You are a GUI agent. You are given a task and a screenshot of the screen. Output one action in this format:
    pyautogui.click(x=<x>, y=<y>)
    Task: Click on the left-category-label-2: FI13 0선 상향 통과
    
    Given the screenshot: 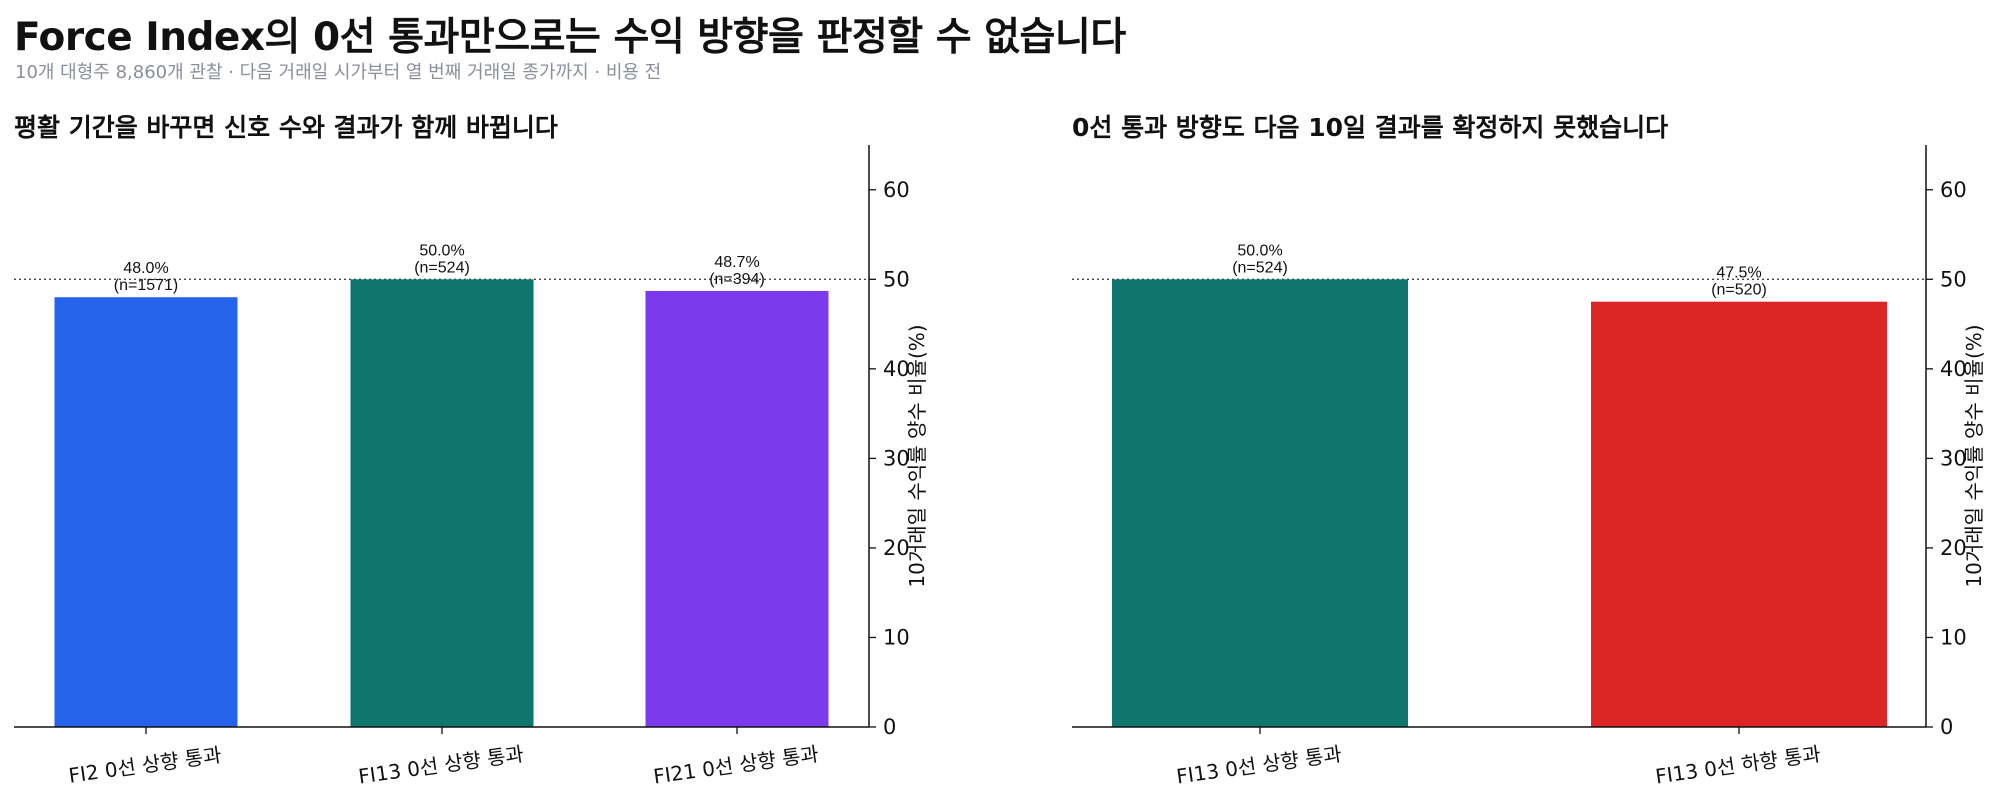 What is the action you would take?
    pyautogui.click(x=441, y=765)
    